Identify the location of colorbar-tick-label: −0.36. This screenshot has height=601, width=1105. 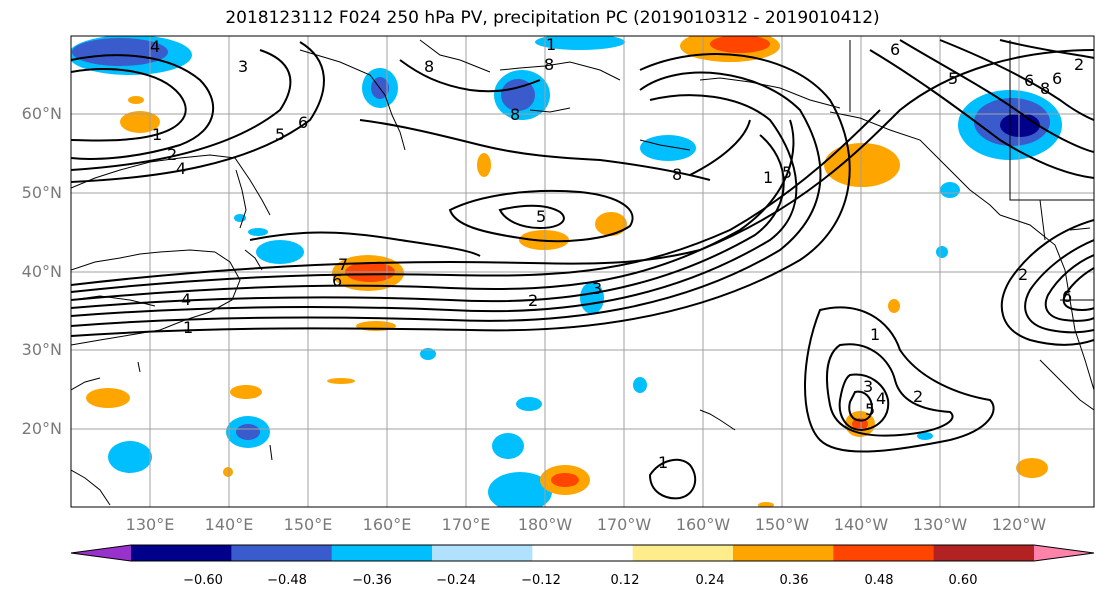
(372, 580).